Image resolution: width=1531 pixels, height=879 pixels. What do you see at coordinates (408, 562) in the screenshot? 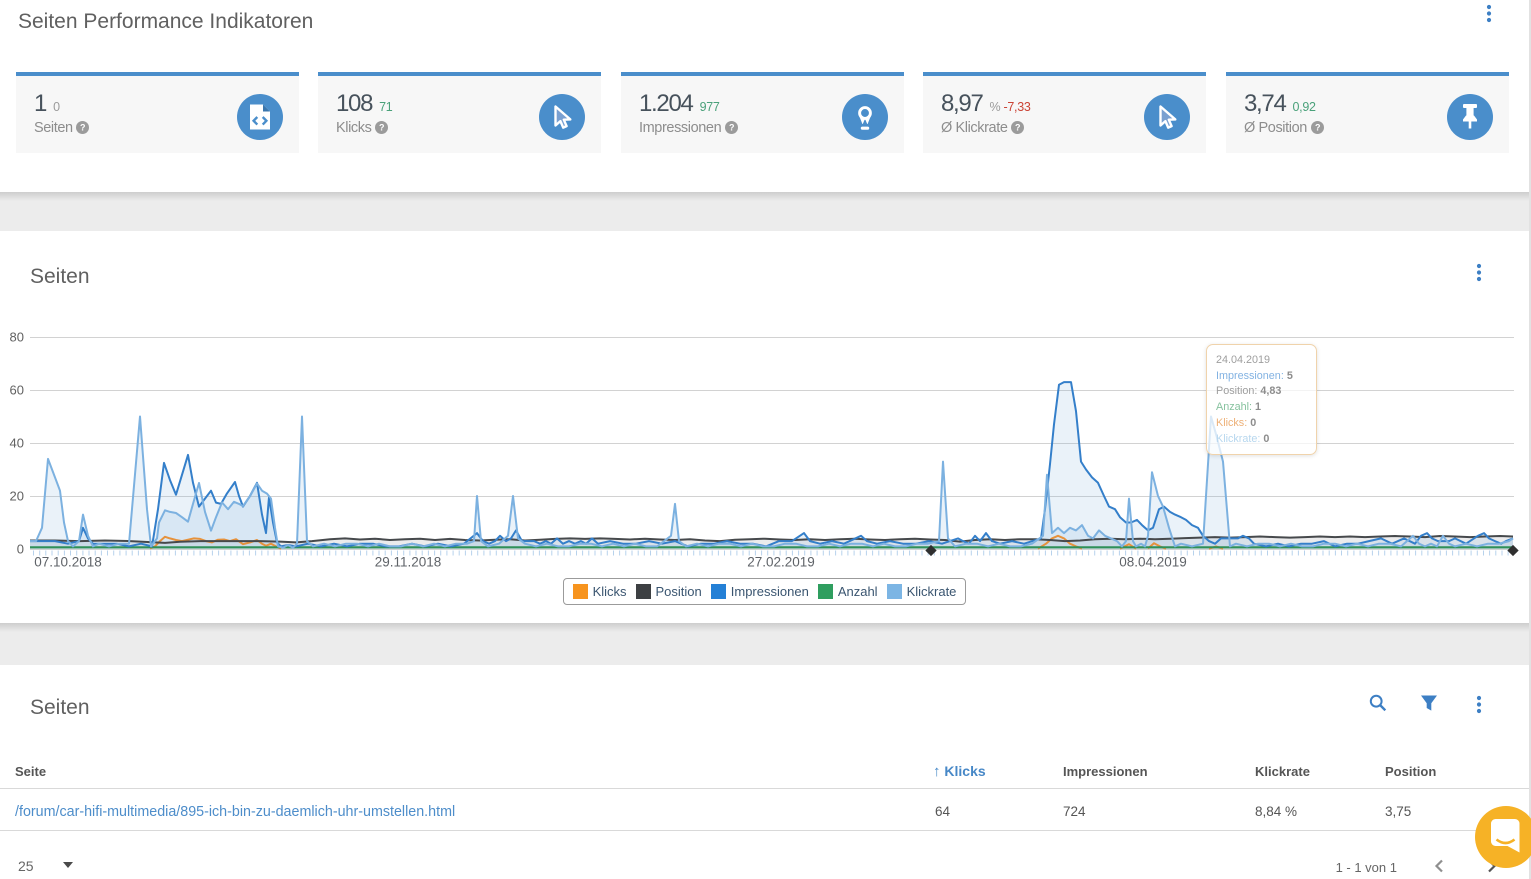
I see `svg-text: 29.11.2018` at bounding box center [408, 562].